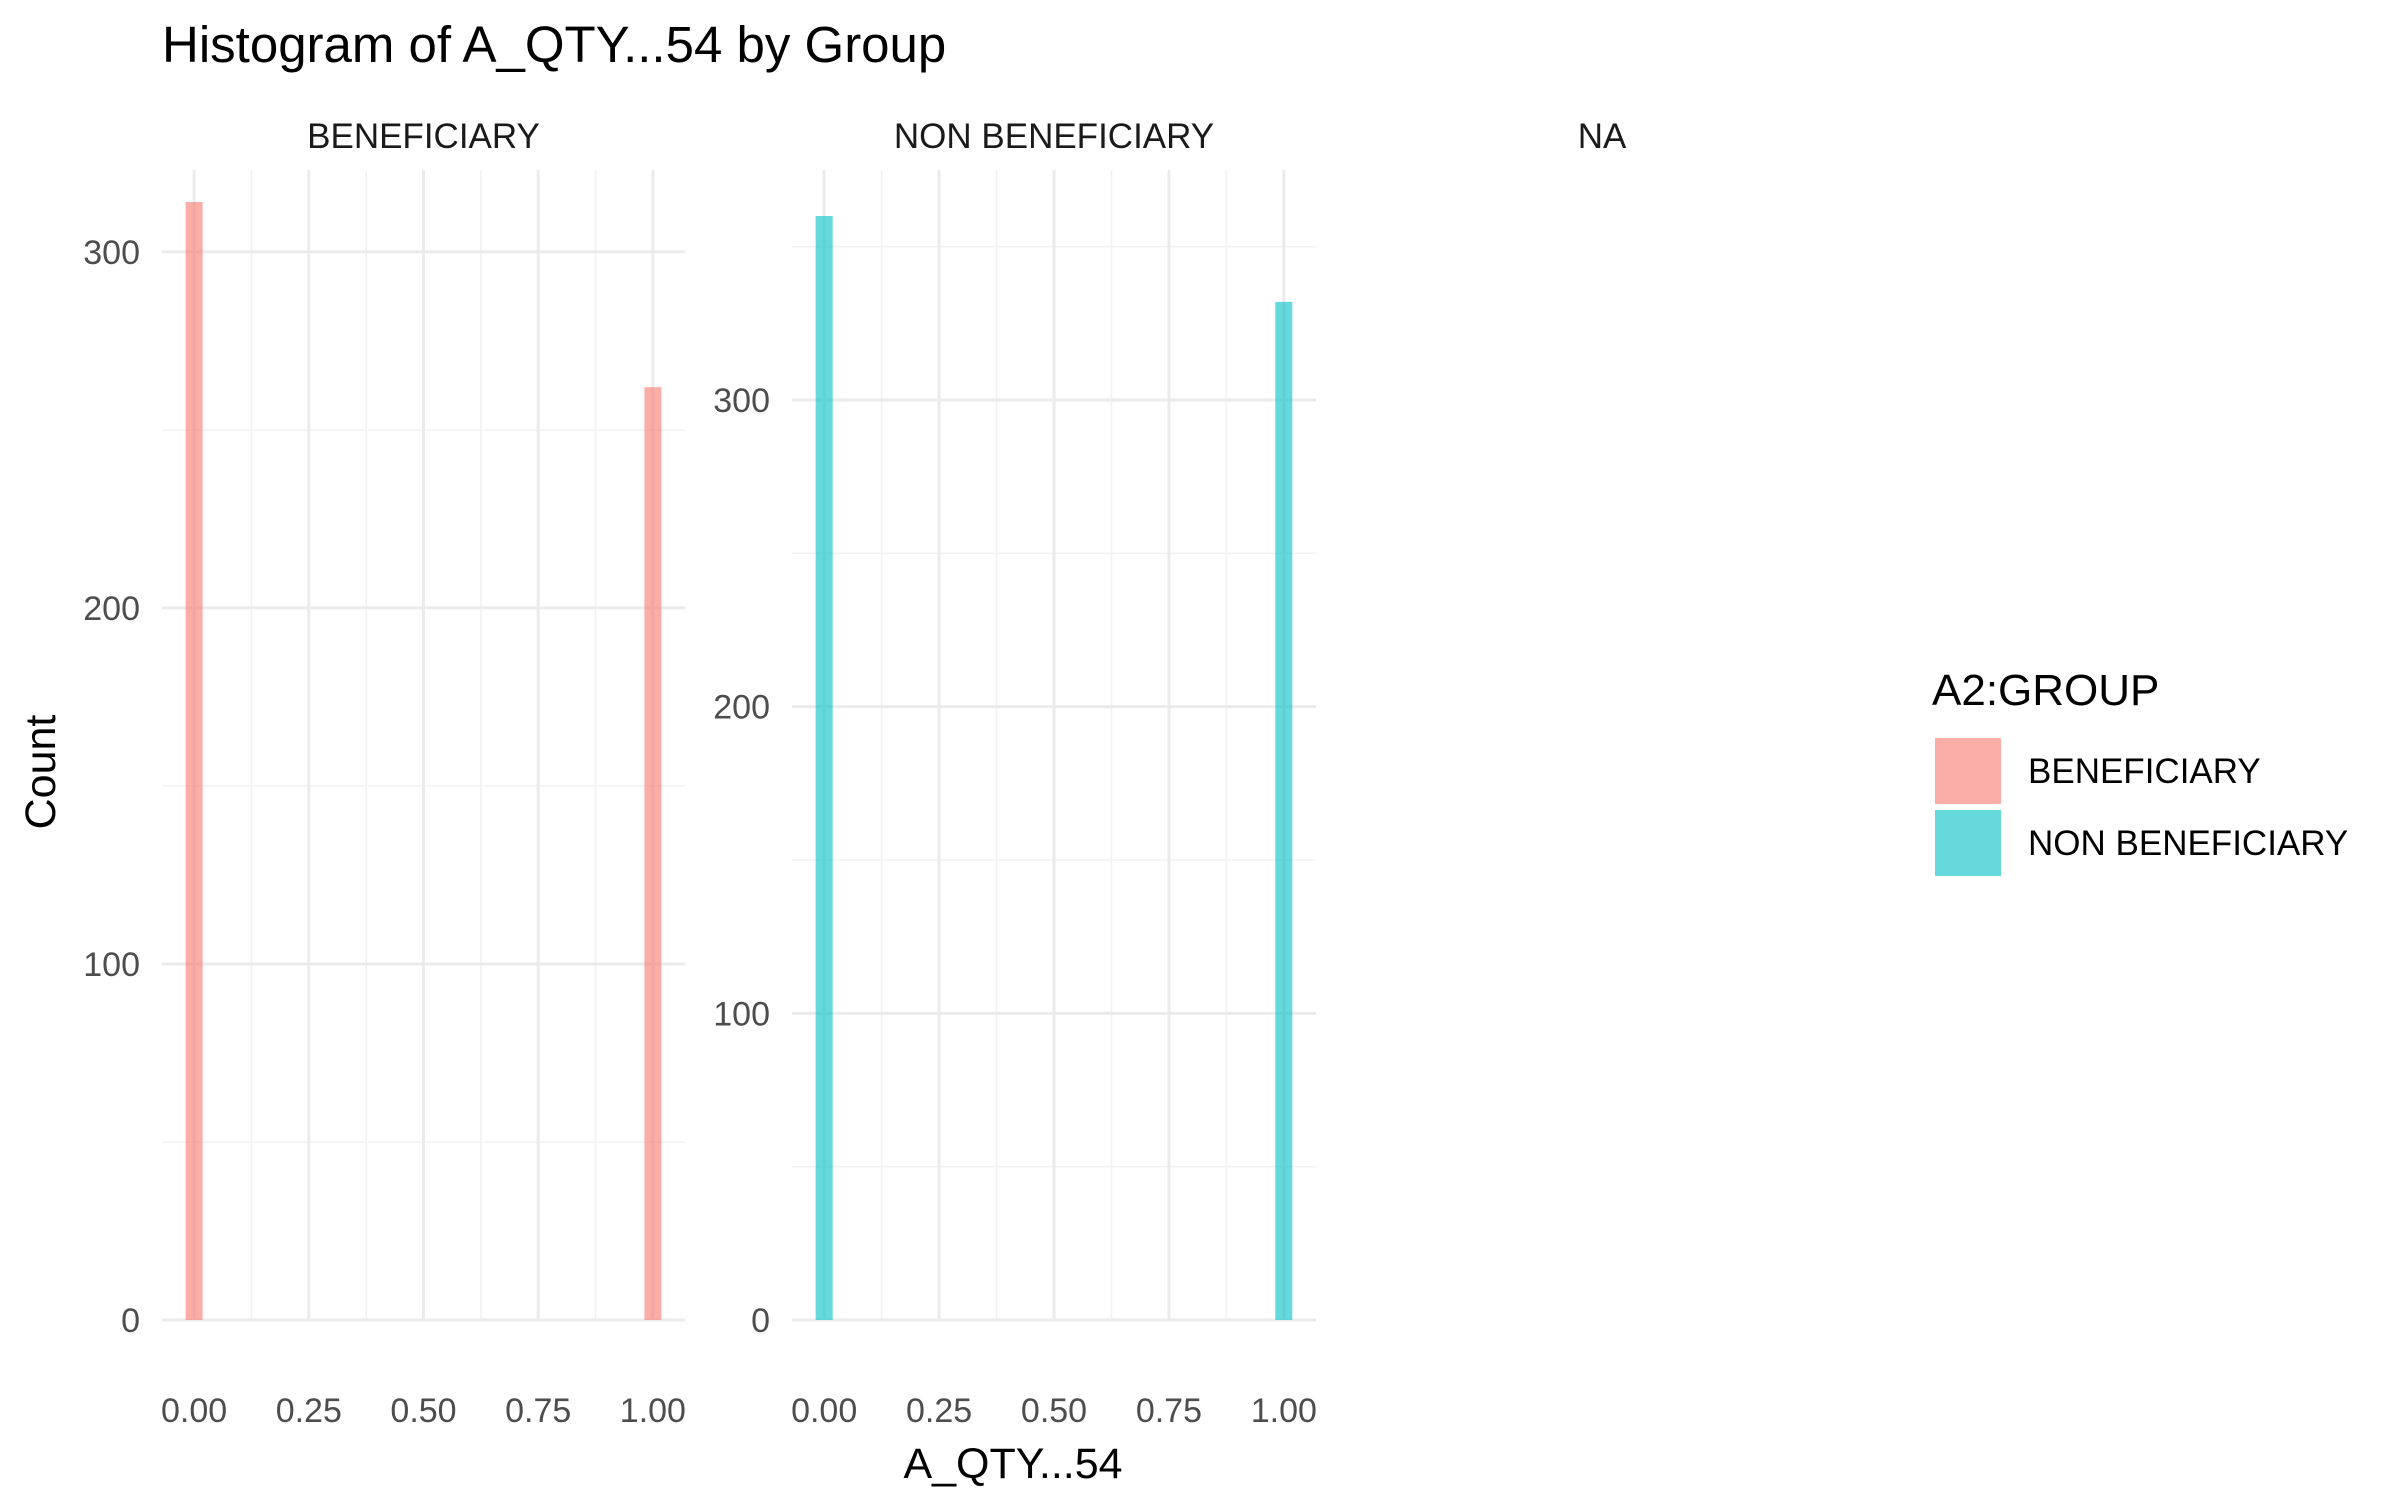  What do you see at coordinates (2188, 843) in the screenshot?
I see `legend-label: NON BENEFICIARY` at bounding box center [2188, 843].